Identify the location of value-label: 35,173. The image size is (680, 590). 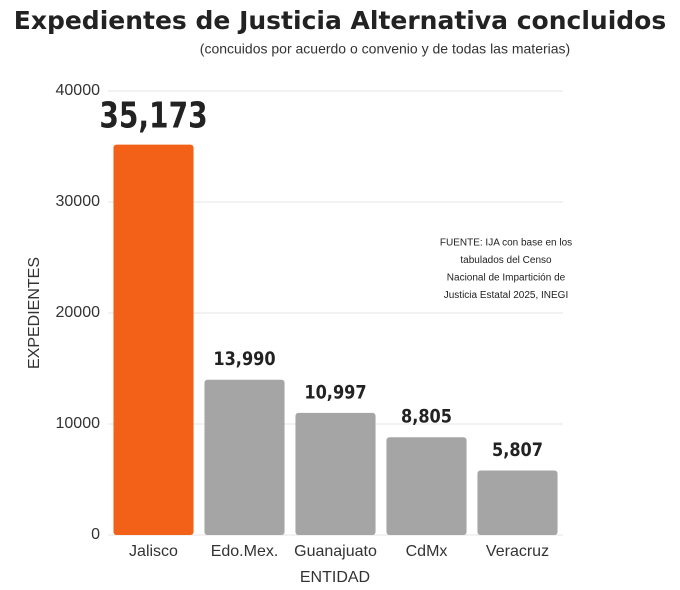
(153, 115).